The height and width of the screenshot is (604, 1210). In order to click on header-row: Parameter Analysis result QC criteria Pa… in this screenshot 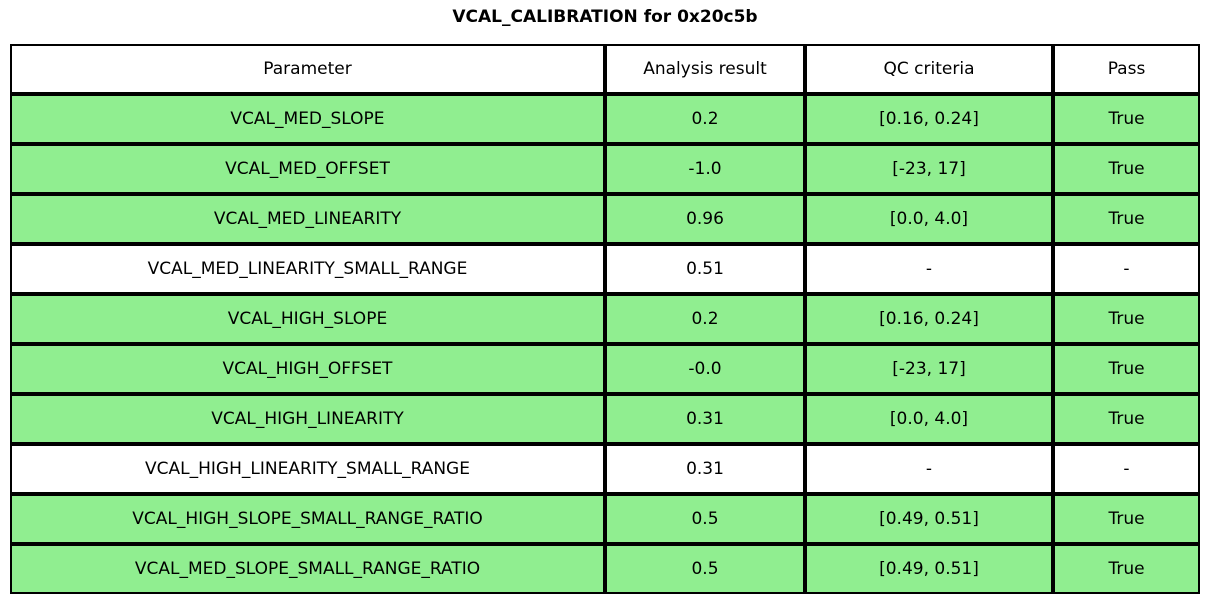, I will do `click(605, 69)`.